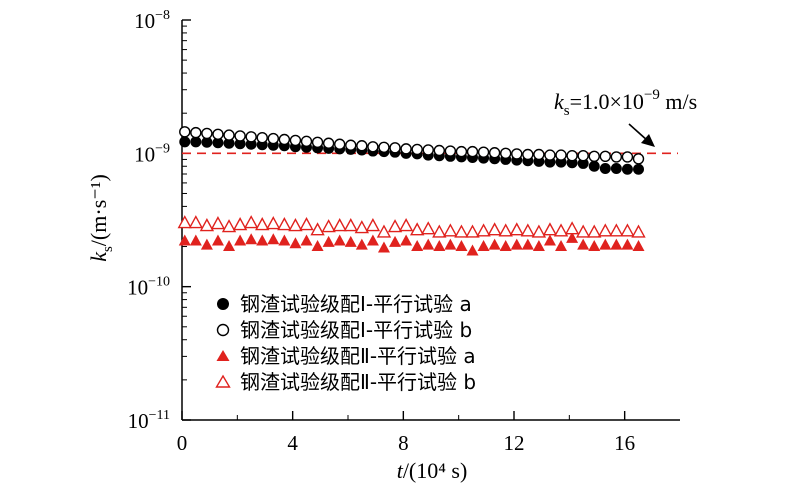 The width and height of the screenshot is (800, 493). I want to click on legend-item: 钢渣试验级配Ⅱ-平行试验 b, so click(345, 382).